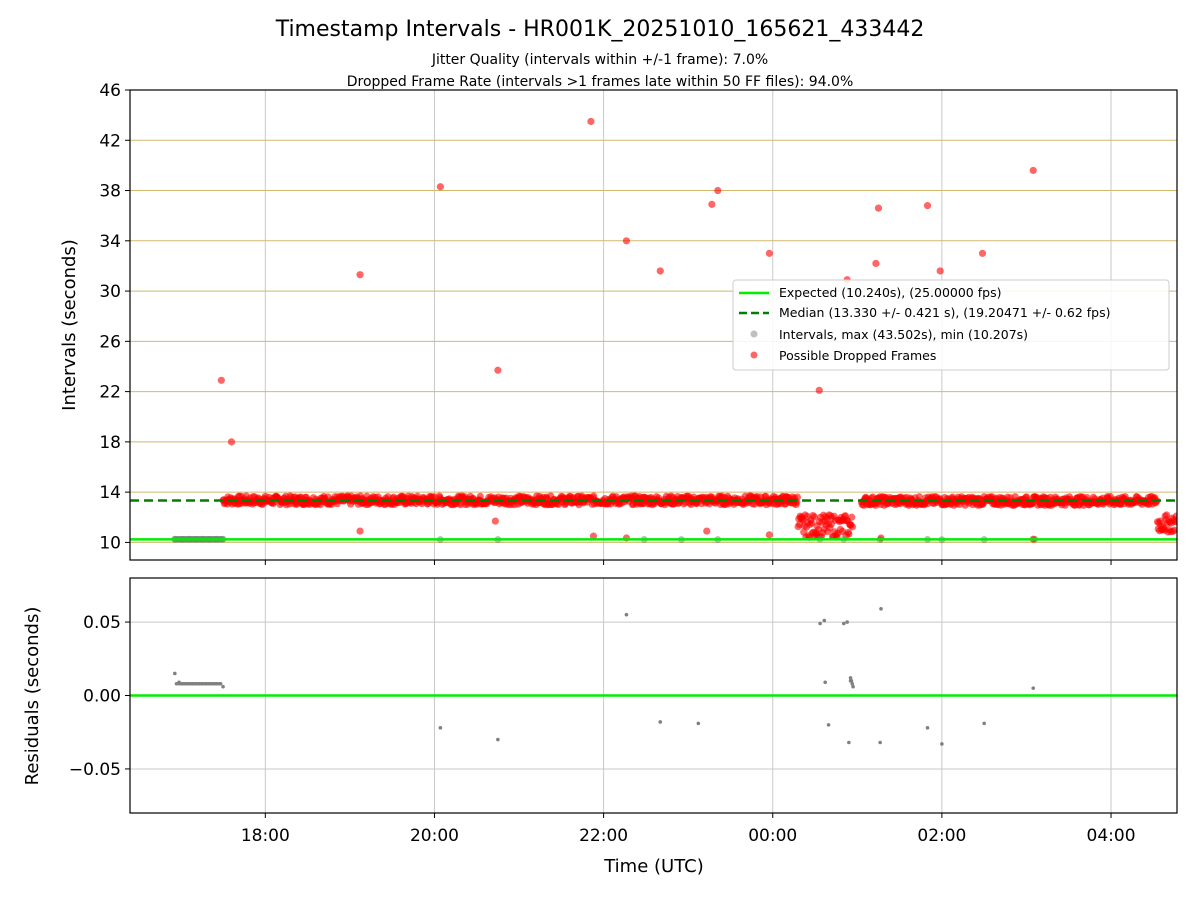 This screenshot has height=904, width=1200. I want to click on y-tick-label-1: 14, so click(110, 493).